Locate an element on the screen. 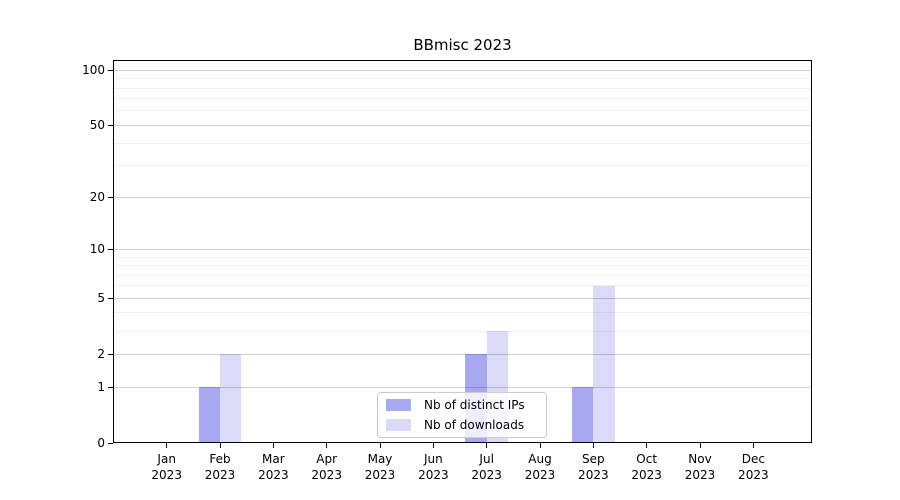  x-tick-label-month: Apr is located at coordinates (327, 459).